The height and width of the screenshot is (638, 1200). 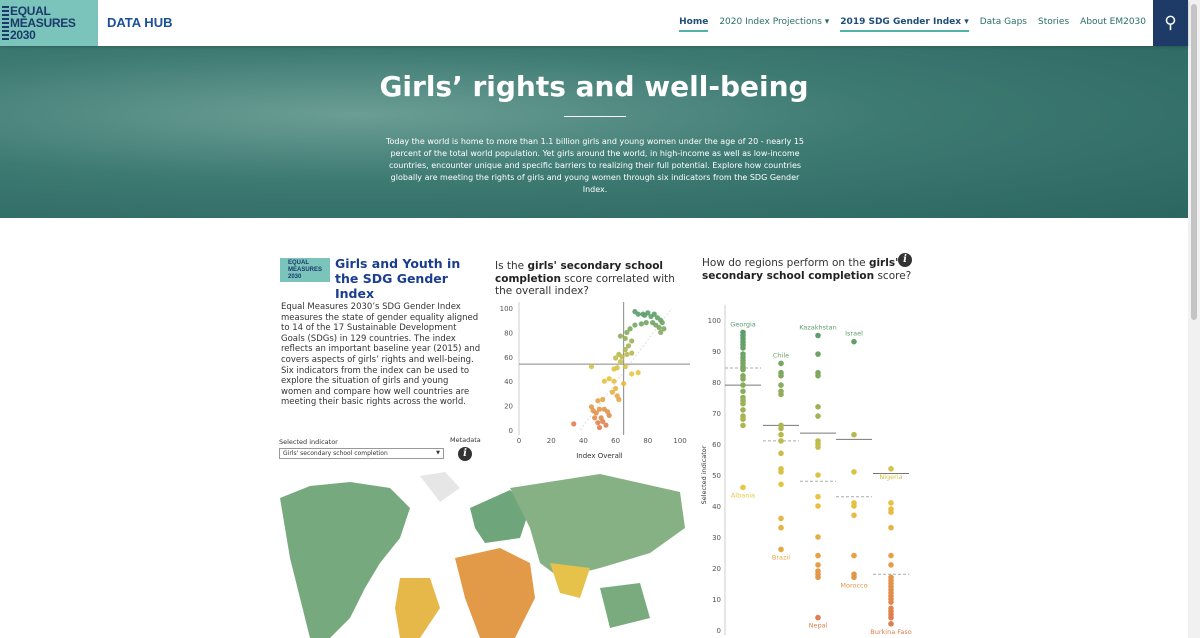 What do you see at coordinates (1194, 162) in the screenshot?
I see `scrollbar-thumb` at bounding box center [1194, 162].